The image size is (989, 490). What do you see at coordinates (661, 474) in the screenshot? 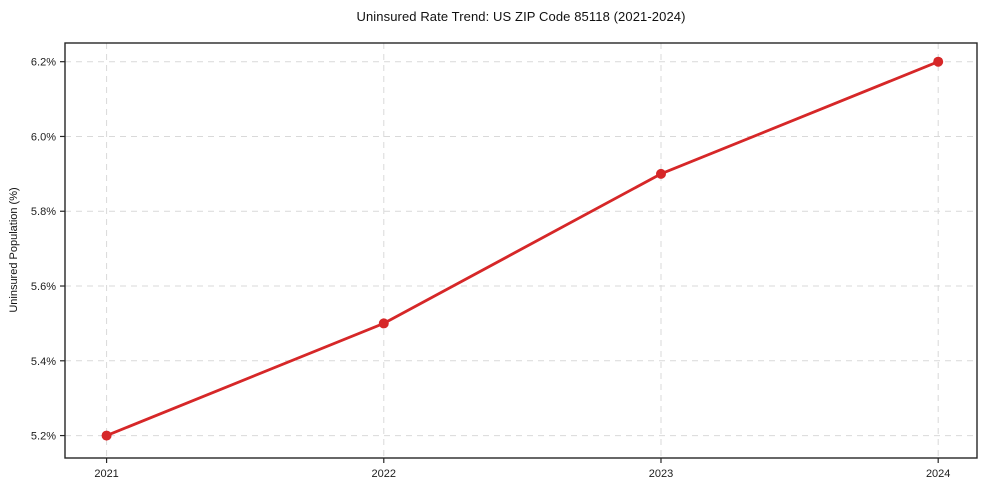
I see `x-tick-label: 2023` at bounding box center [661, 474].